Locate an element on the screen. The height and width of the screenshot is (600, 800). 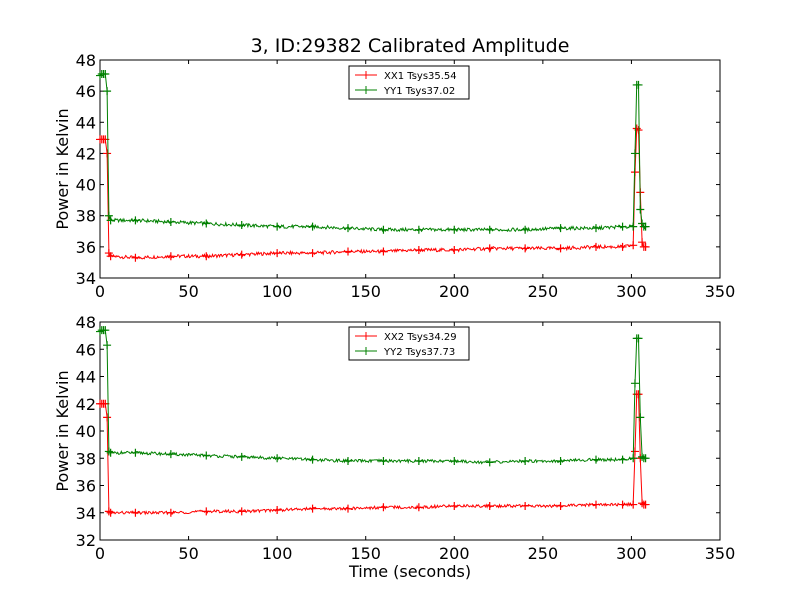
legend: XX2 Tsys34.29 YY2 Tsys37.73 is located at coordinates (409, 343).